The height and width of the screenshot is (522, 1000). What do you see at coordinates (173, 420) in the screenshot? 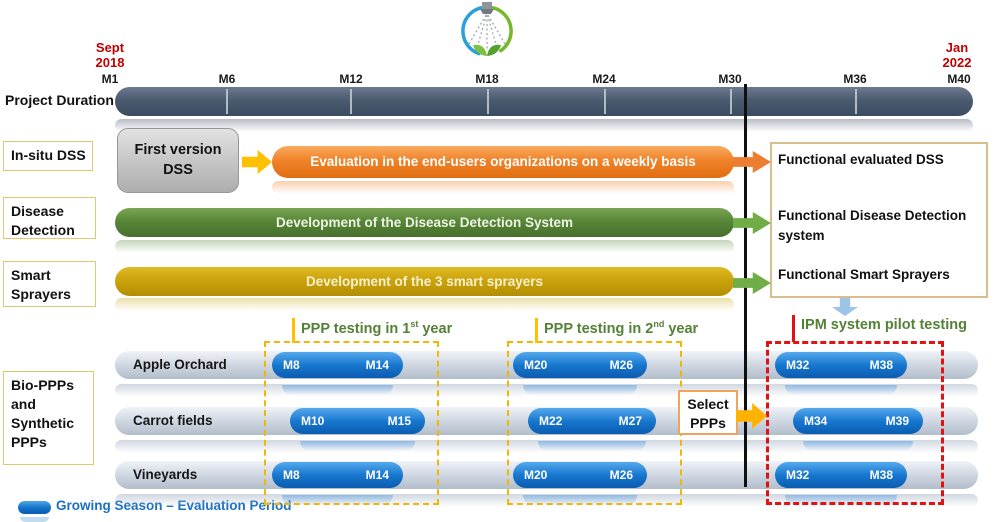
I see `row-label: Carrot fields` at bounding box center [173, 420].